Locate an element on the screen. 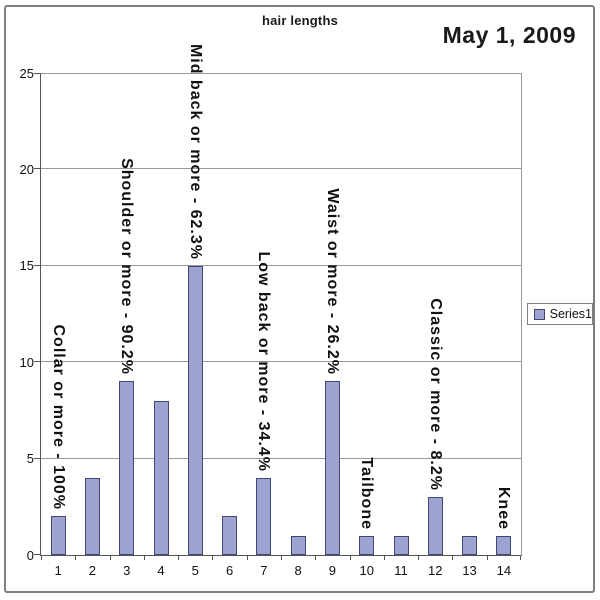 This screenshot has height=600, width=600. y-axis-label: 20 is located at coordinates (26, 169).